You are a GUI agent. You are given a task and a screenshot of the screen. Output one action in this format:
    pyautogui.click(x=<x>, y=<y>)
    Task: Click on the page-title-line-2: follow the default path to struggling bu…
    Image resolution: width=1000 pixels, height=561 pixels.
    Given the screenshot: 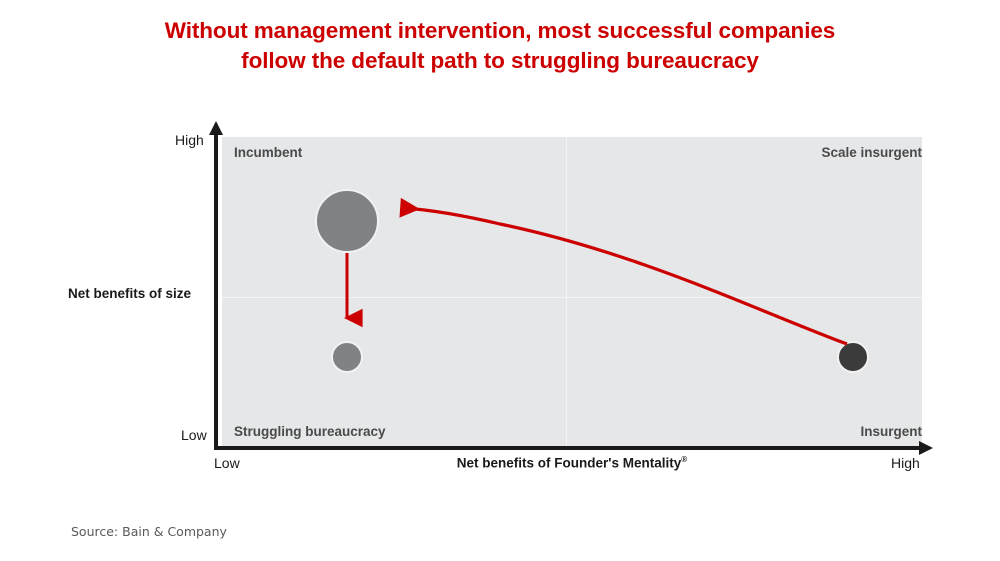 What is the action you would take?
    pyautogui.click(x=500, y=60)
    